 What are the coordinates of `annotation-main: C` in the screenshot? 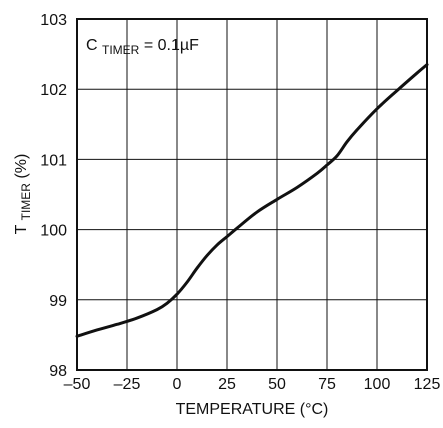 It's located at (92, 45).